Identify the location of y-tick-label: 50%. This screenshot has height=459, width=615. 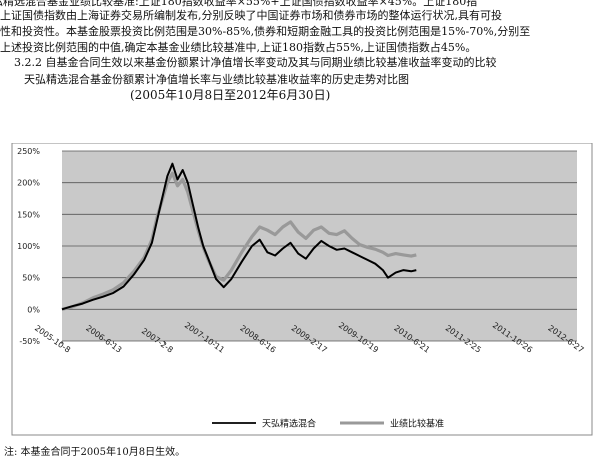
(31, 278).